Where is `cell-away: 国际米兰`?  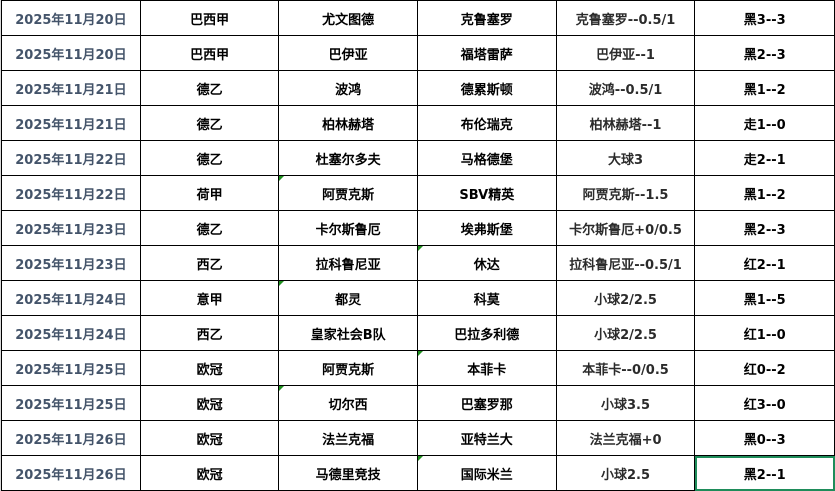 cell-away: 国际米兰 is located at coordinates (487, 473).